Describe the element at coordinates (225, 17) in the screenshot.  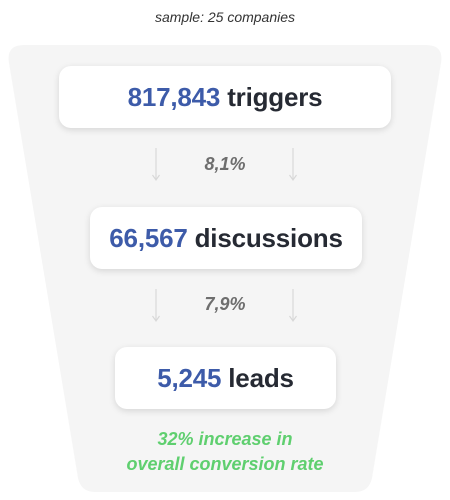
I see `sample-note: sample: 25 companies` at that location.